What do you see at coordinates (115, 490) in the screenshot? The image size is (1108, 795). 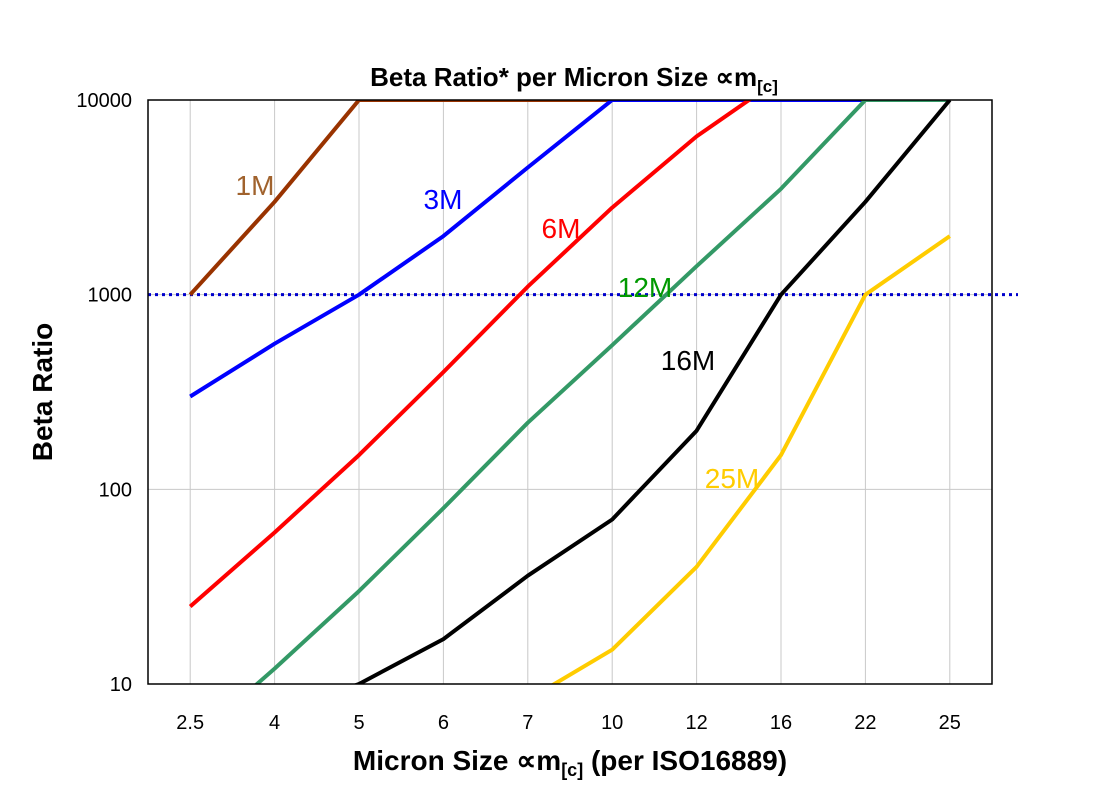 I see `y-tick-label: 100` at bounding box center [115, 490].